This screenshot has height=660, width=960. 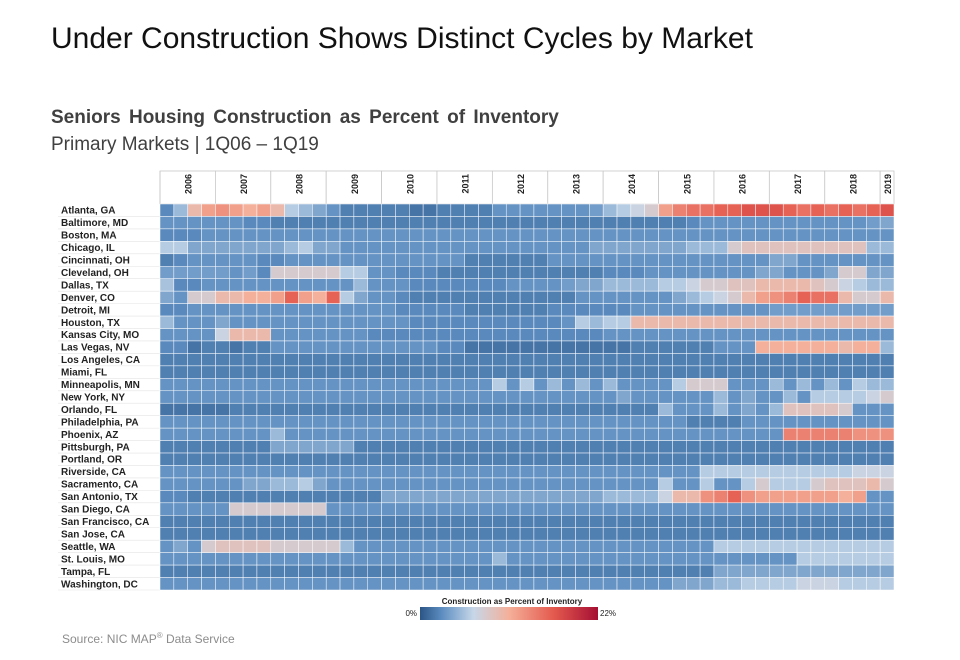 What do you see at coordinates (888, 184) in the screenshot?
I see `year-label: 2019` at bounding box center [888, 184].